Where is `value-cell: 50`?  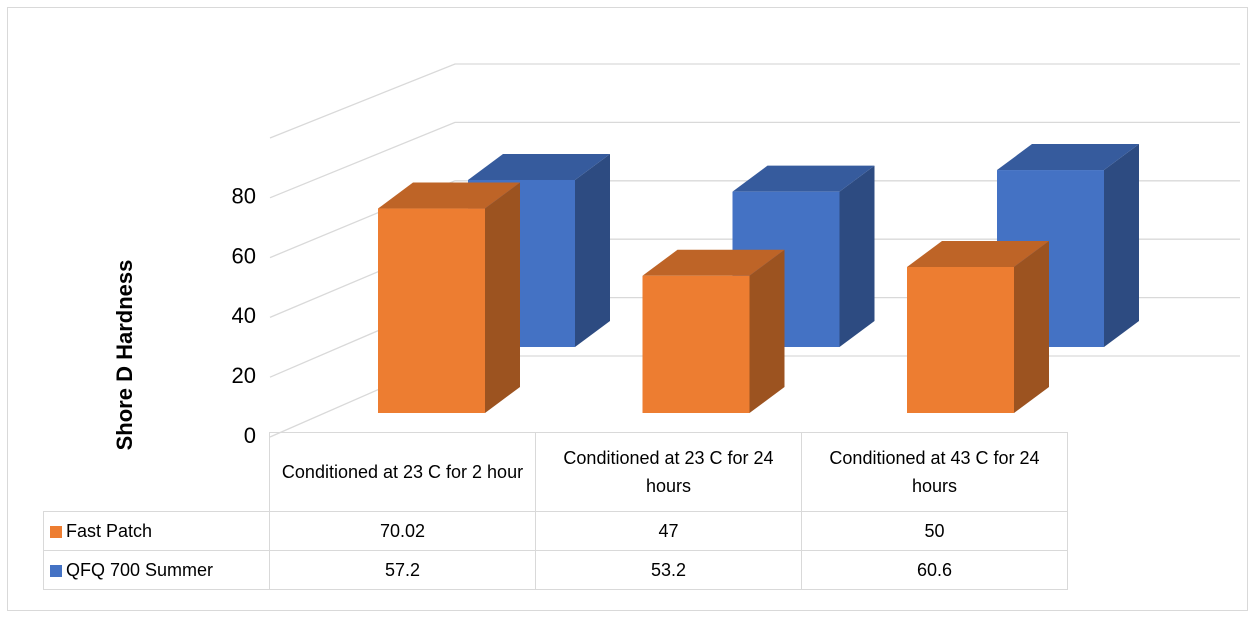 value-cell: 50 is located at coordinates (934, 531).